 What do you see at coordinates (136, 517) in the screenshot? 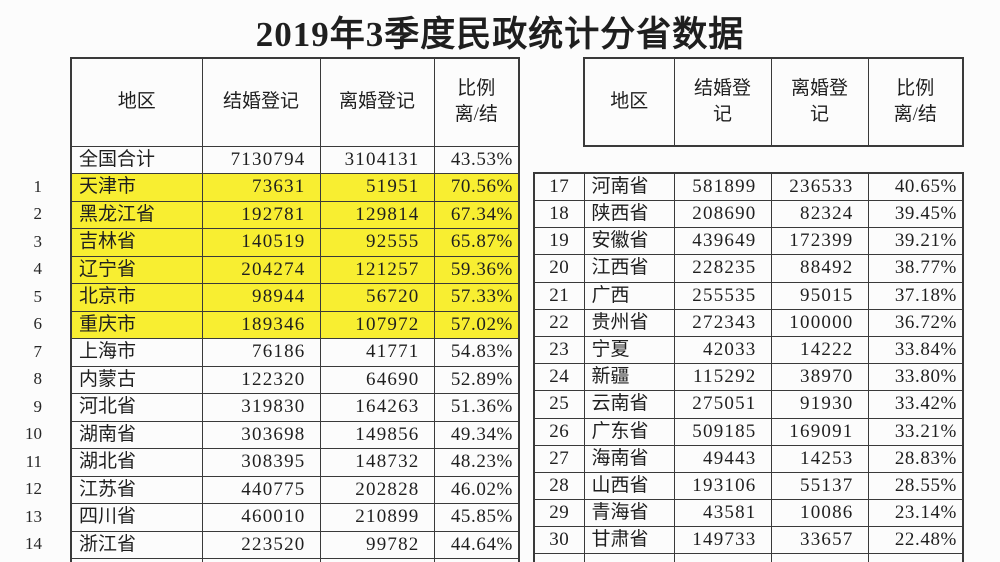
I see `region-cell: 四川省` at bounding box center [136, 517].